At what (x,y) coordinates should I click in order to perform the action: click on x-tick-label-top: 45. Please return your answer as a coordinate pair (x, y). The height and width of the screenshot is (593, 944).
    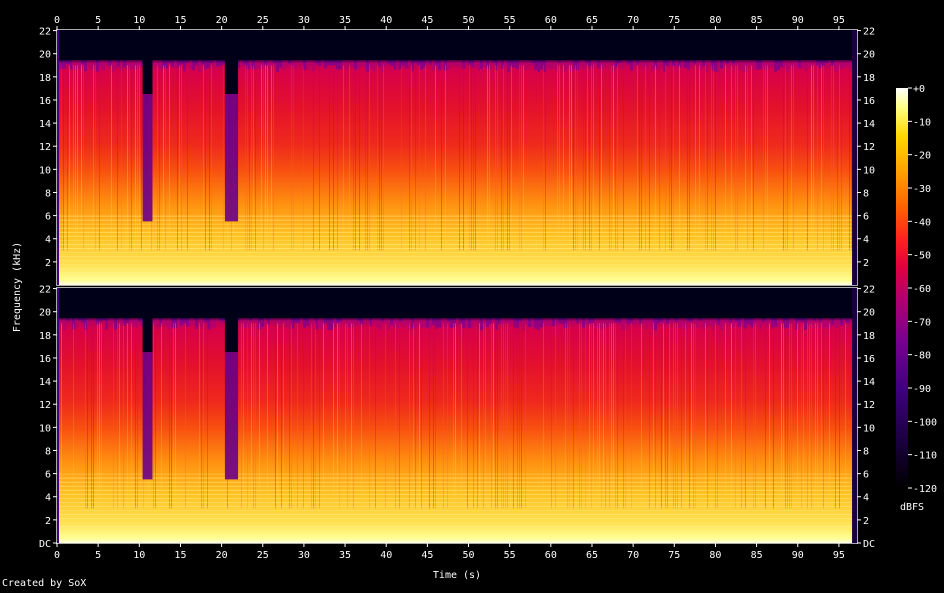
    Looking at the image, I should click on (427, 20).